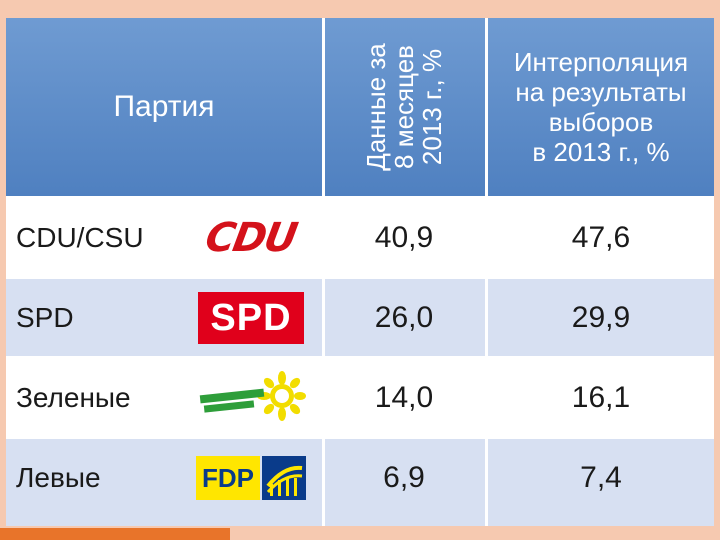 This screenshot has width=720, height=540. What do you see at coordinates (601, 62) in the screenshot?
I see `header-interp-line-1: Интерполяция` at bounding box center [601, 62].